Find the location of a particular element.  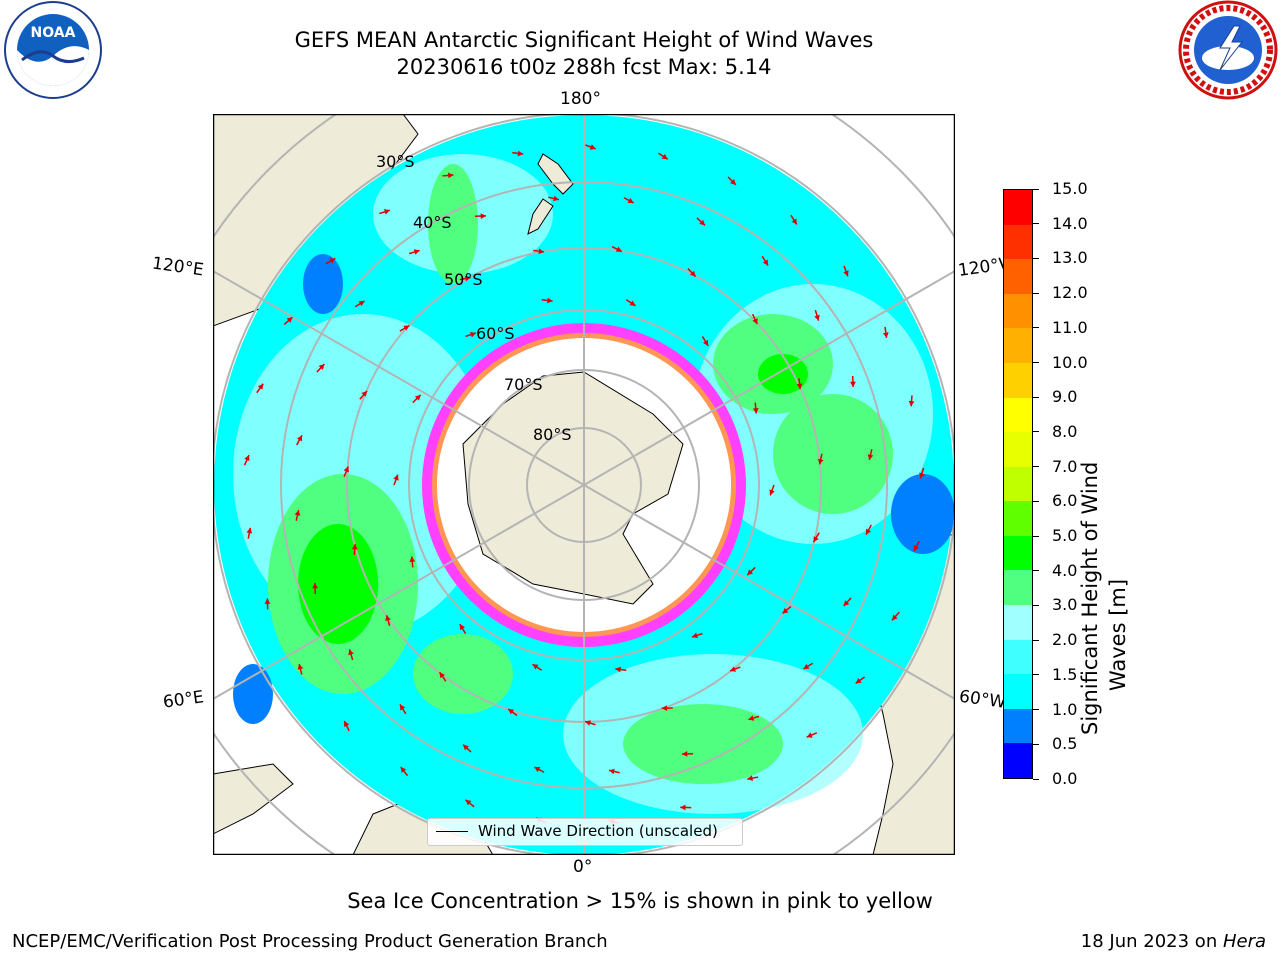

colorbar-tick-label: 1.0 is located at coordinates (1065, 709).